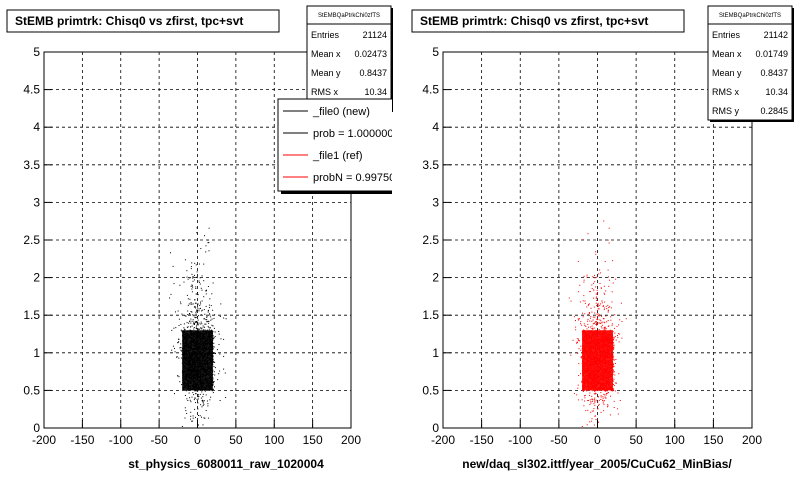  Describe the element at coordinates (31, 165) in the screenshot. I see `y-tick-label: 3.5` at that location.